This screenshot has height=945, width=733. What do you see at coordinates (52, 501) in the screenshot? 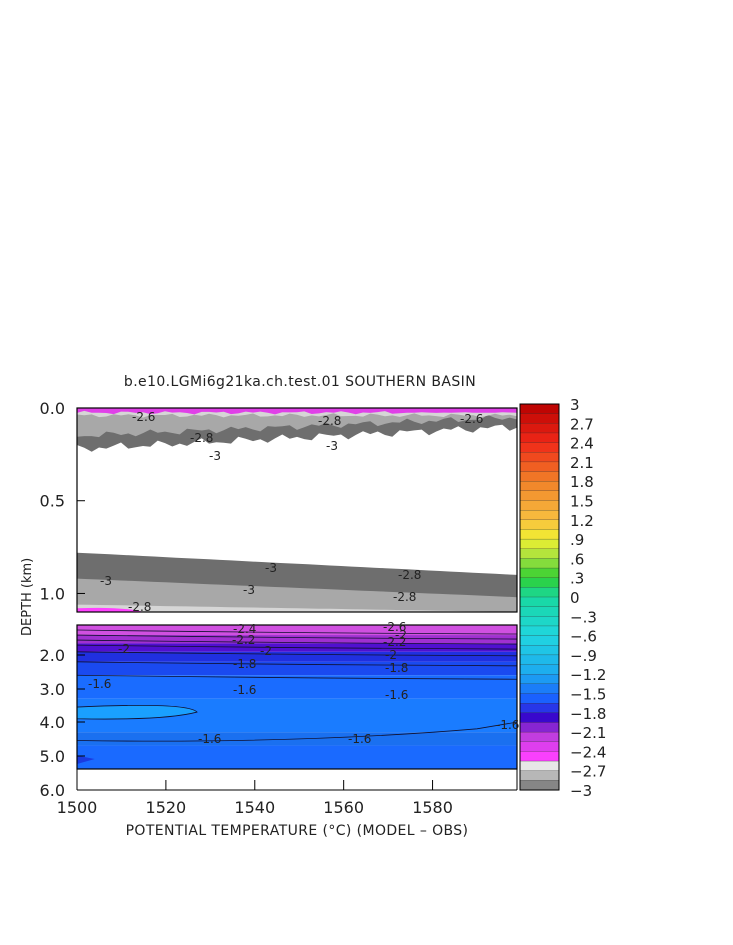
I see `y-tick-label: 0.5` at bounding box center [52, 501].